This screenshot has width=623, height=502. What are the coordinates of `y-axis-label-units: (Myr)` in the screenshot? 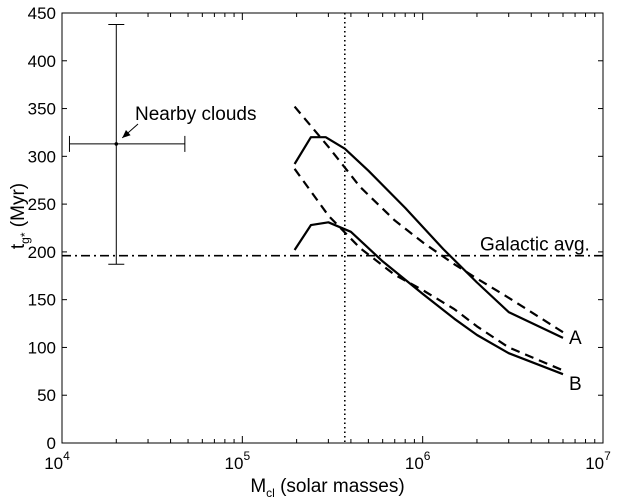 It's located at (18, 208).